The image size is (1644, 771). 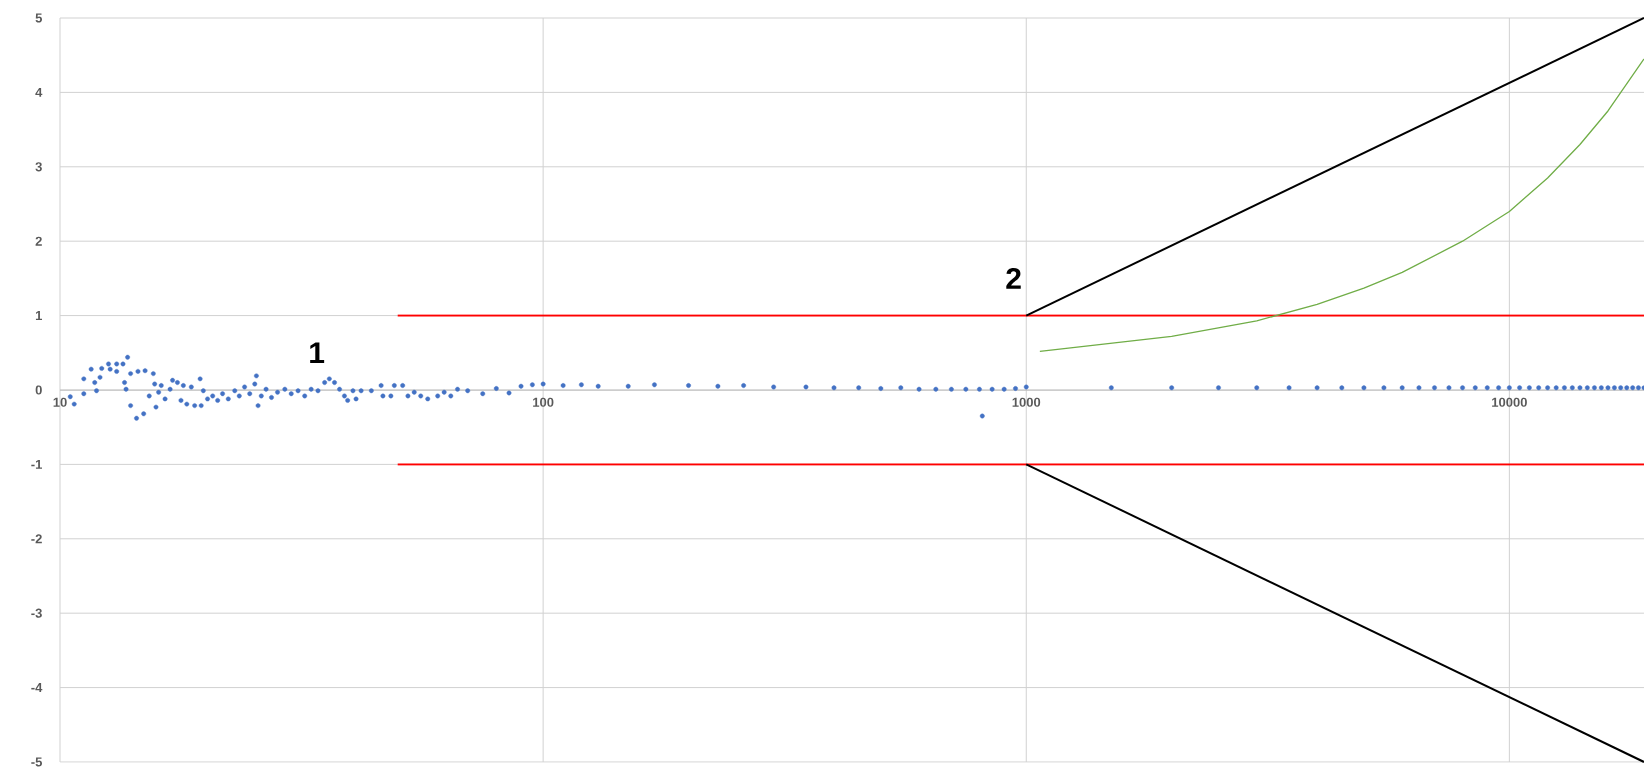 I want to click on y-tick-label: -4, so click(x=37, y=688).